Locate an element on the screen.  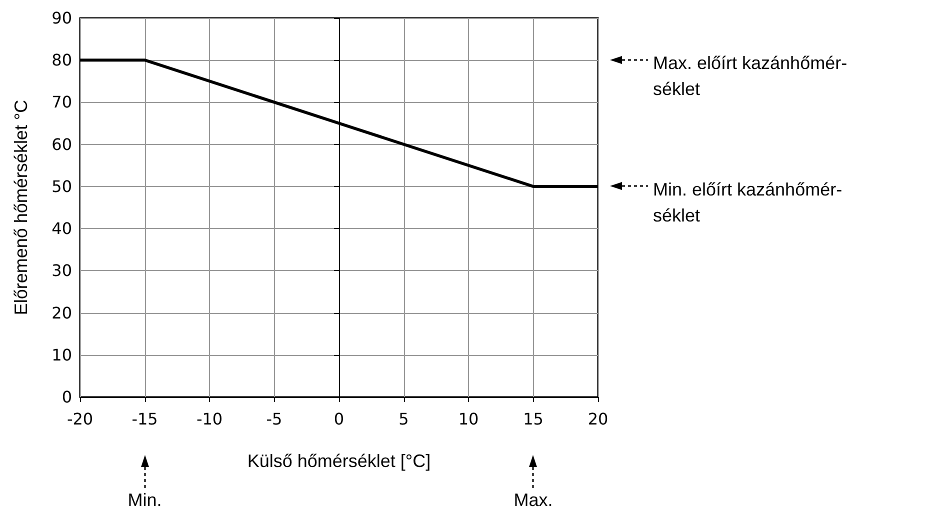
text: Max. is located at coordinates (533, 500).